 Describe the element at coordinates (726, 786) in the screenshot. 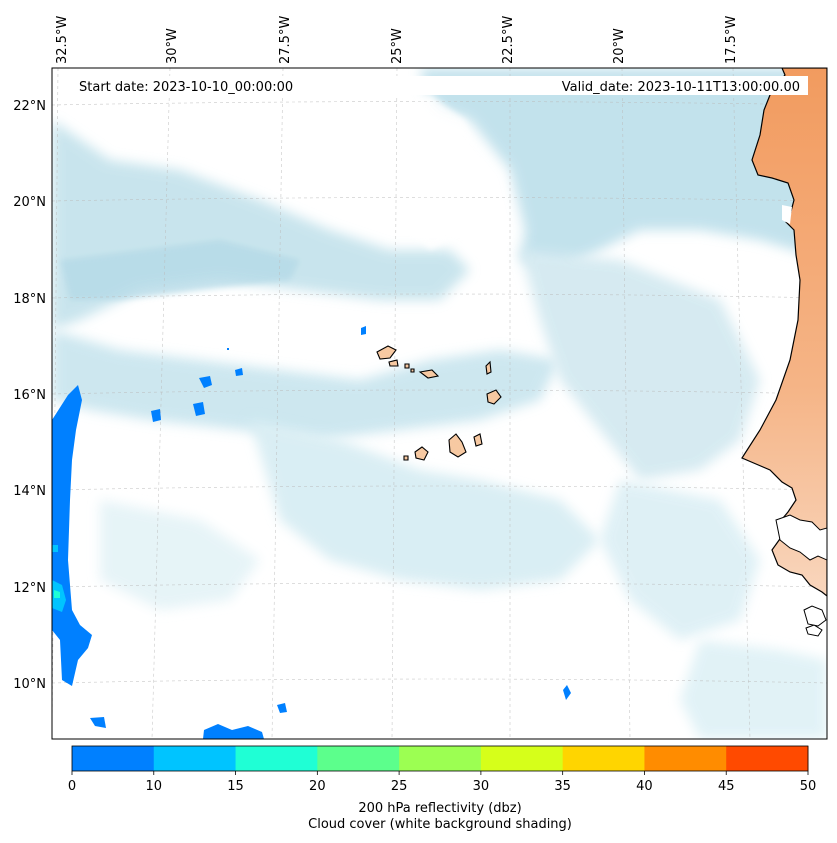

I see `colorbar-tick-label: 45` at that location.